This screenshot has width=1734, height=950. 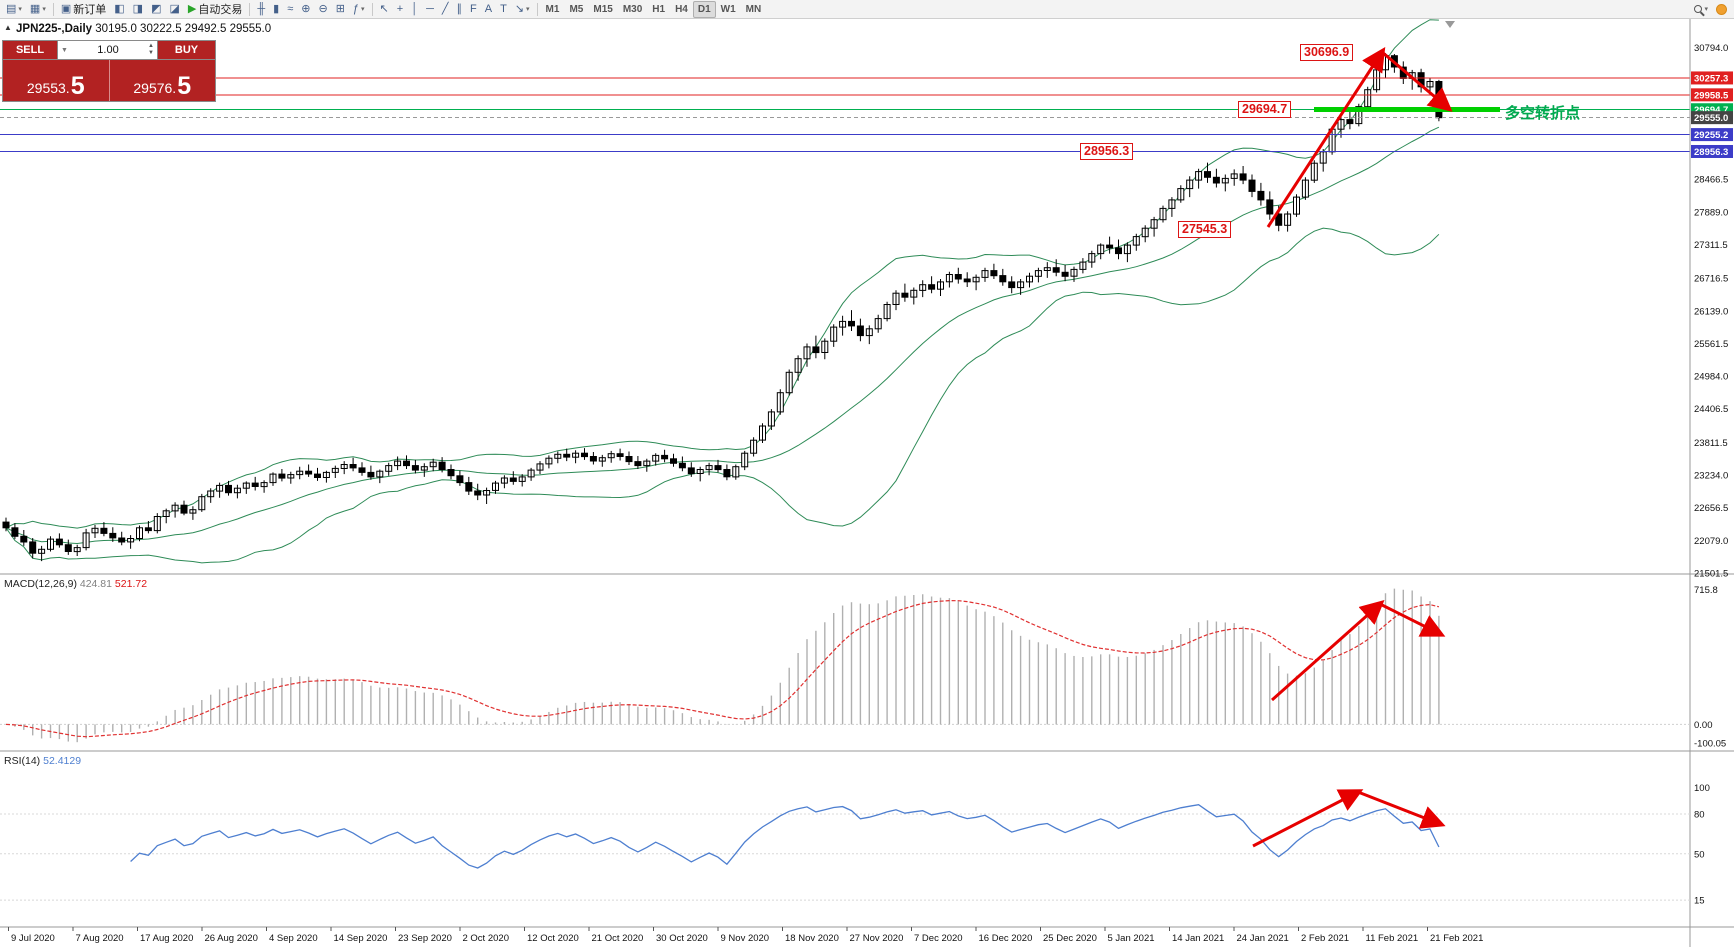 I want to click on cursor-button: ↖, so click(x=384, y=9).